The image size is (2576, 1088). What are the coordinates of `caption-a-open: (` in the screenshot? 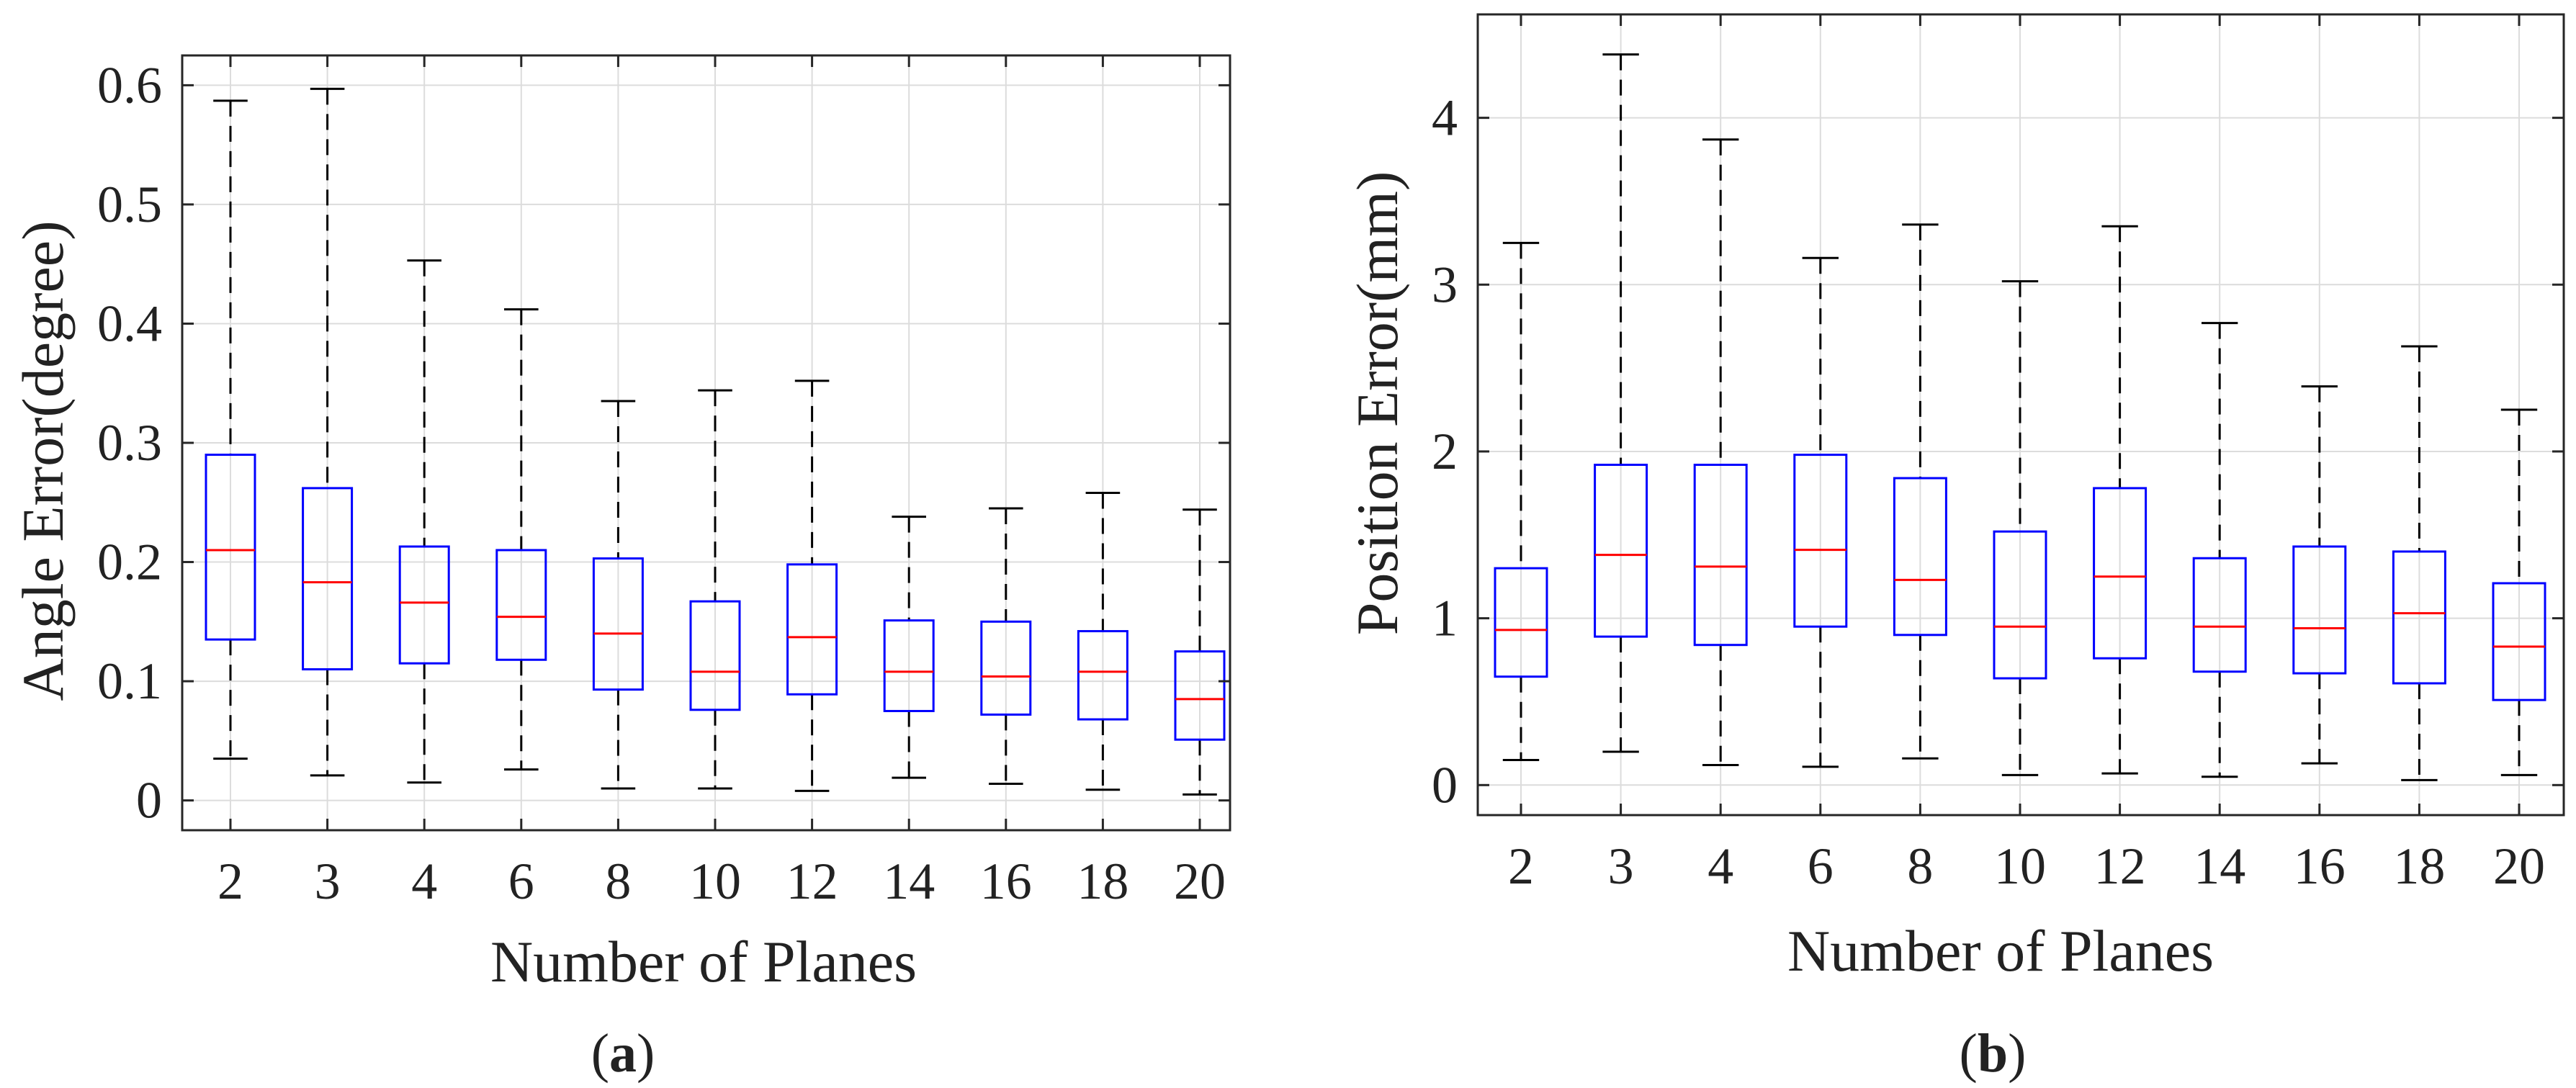 It's located at (600, 1053).